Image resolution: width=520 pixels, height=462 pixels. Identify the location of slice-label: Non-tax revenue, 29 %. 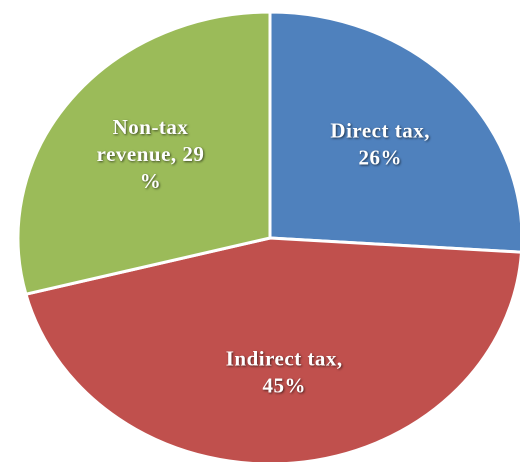
(150, 154).